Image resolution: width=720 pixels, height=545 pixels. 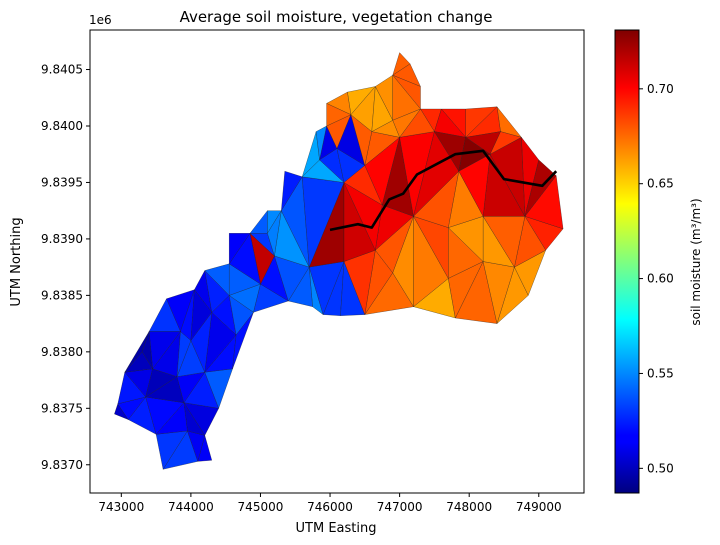 What do you see at coordinates (62, 465) in the screenshot?
I see `y-tick-label: 9.8370` at bounding box center [62, 465].